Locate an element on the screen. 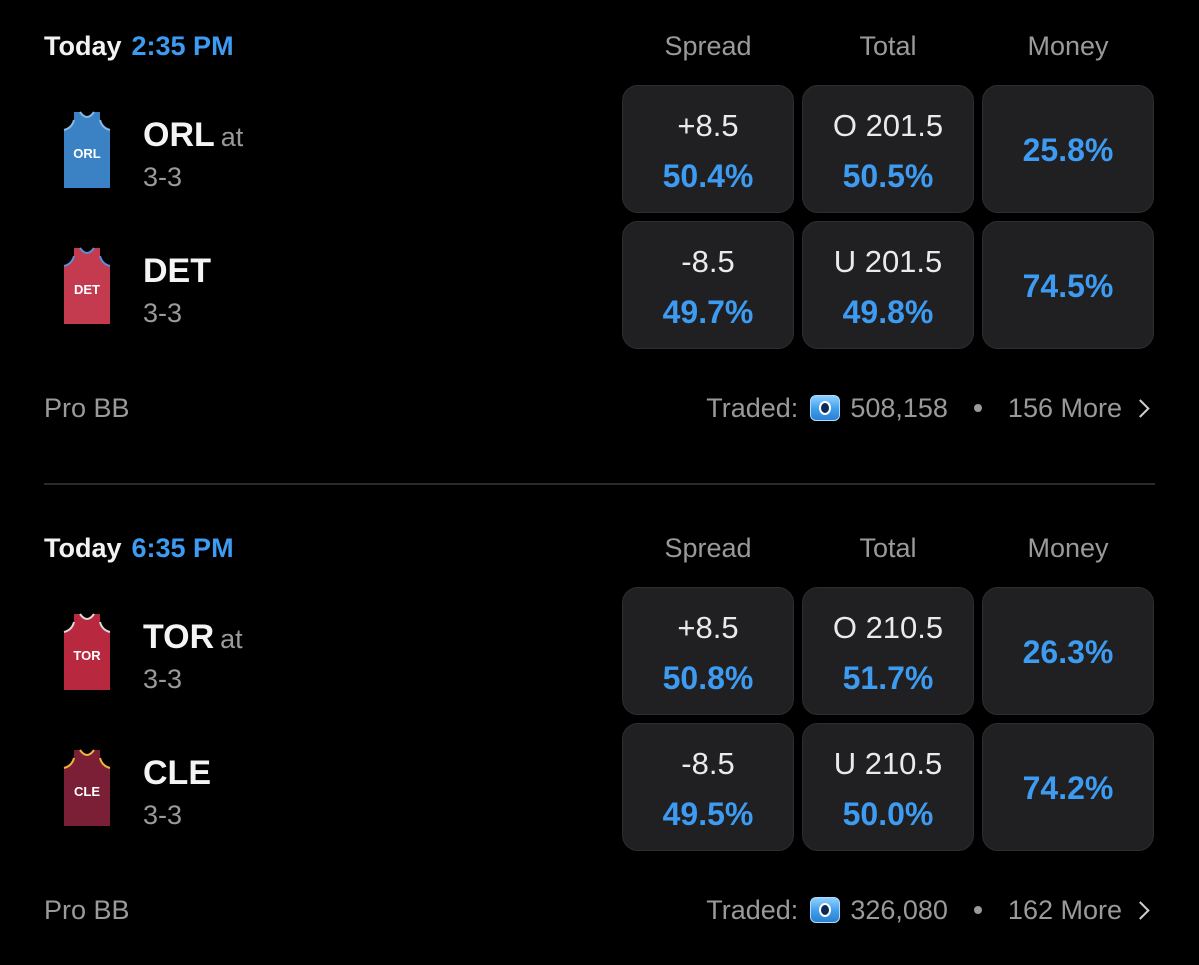 The width and height of the screenshot is (1199, 965). svg-text: CLE is located at coordinates (87, 791).